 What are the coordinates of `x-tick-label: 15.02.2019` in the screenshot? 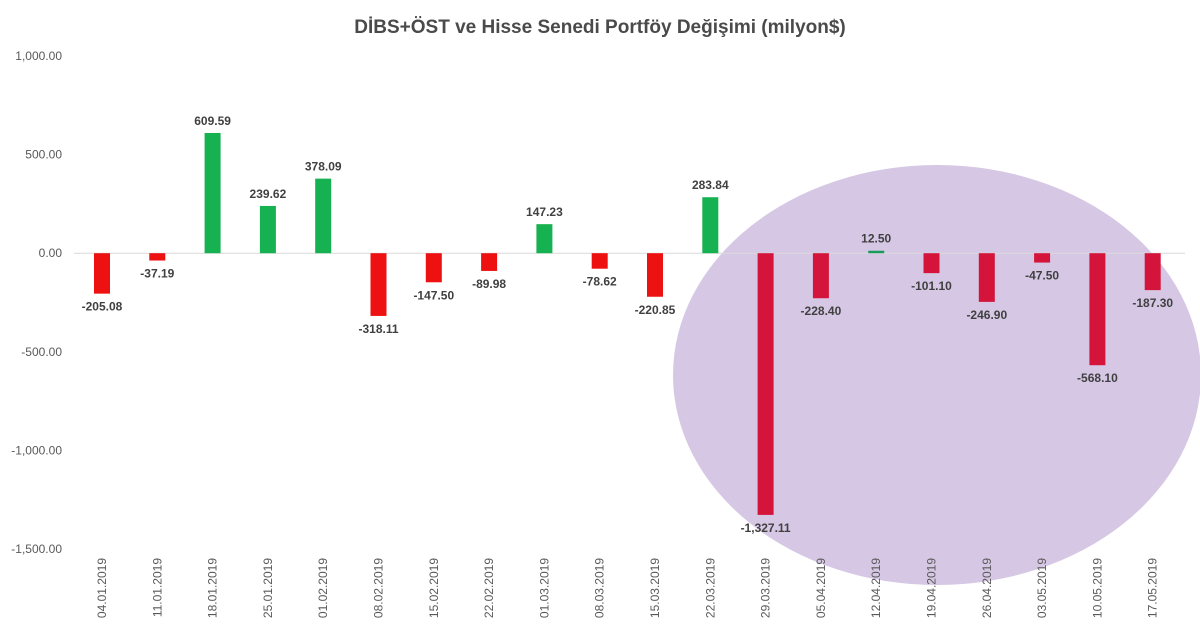 It's located at (434, 588).